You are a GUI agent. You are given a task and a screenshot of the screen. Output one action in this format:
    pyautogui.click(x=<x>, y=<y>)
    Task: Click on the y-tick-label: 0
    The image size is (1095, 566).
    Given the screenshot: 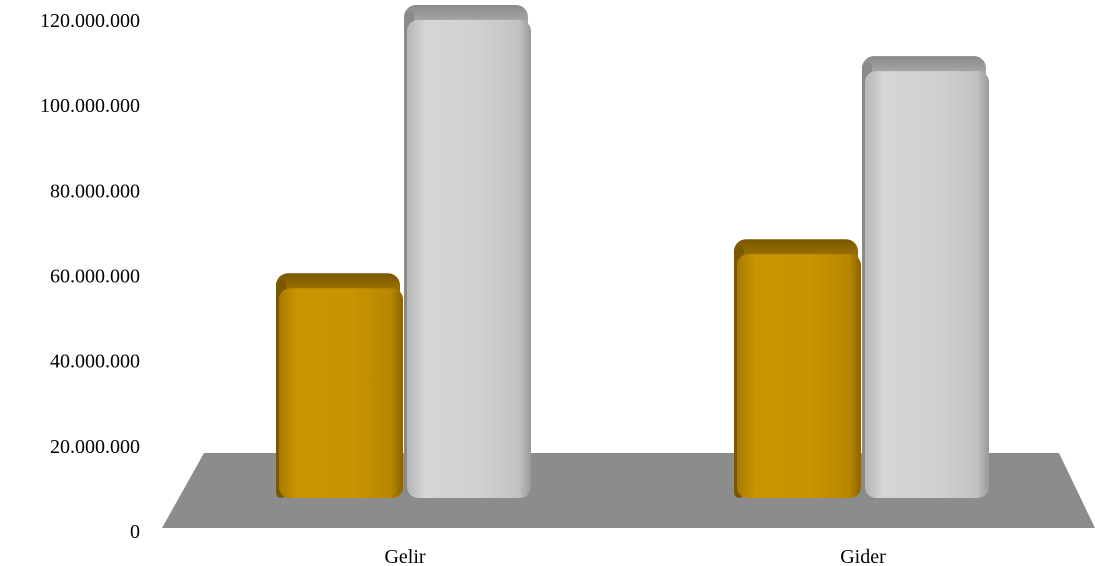 What is the action you would take?
    pyautogui.click(x=135, y=532)
    